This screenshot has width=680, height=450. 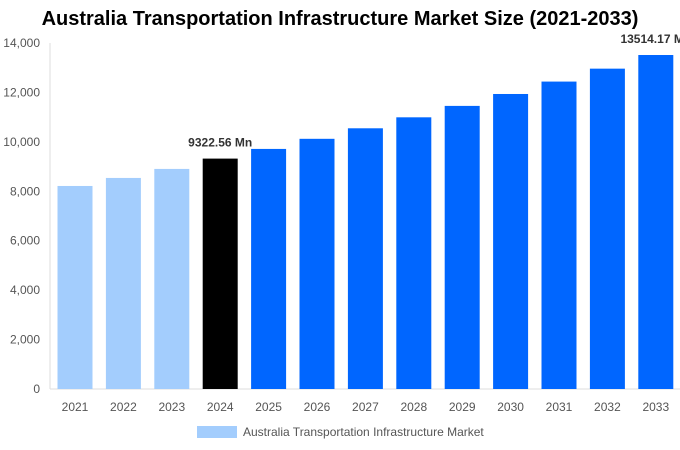 What do you see at coordinates (21, 92) in the screenshot?
I see `y-tick-label: 12,000` at bounding box center [21, 92].